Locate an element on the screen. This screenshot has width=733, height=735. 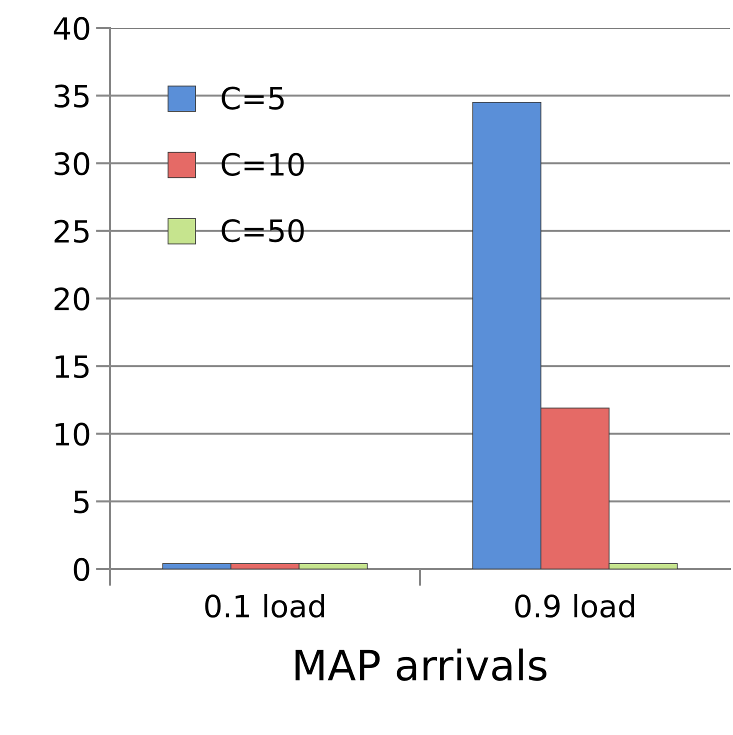
y-tick-label: 25 is located at coordinates (71, 231).